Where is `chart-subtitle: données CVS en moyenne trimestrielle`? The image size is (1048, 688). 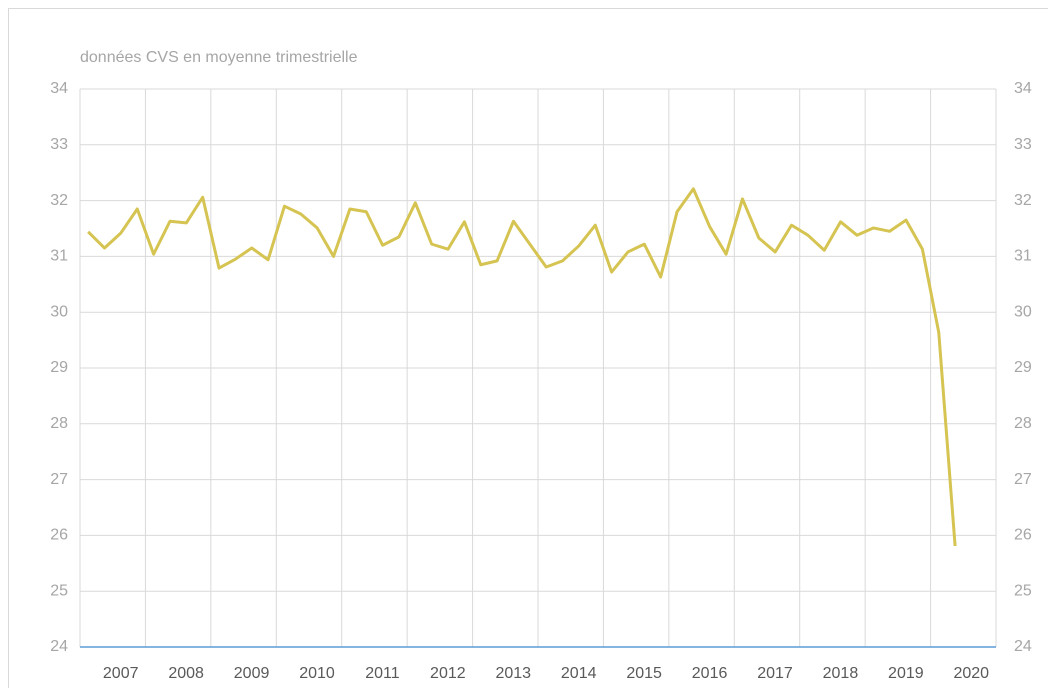
chart-subtitle: données CVS en moyenne trimestrielle is located at coordinates (219, 57).